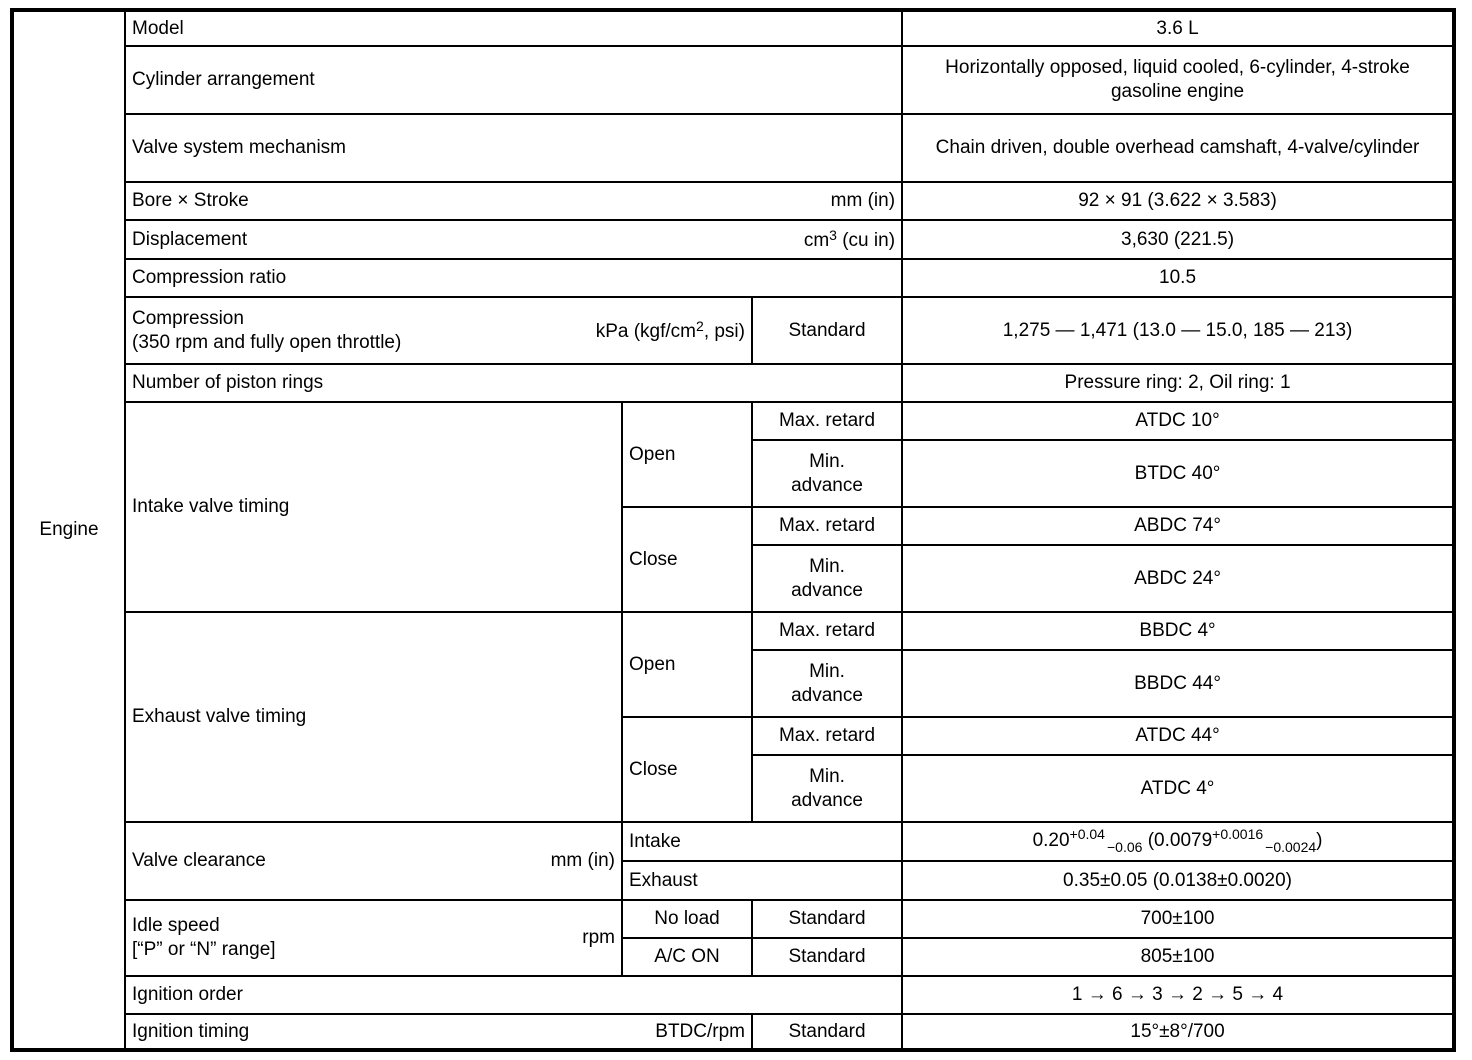 The width and height of the screenshot is (1472, 1060). What do you see at coordinates (700, 1031) in the screenshot?
I see `ignition-timing-unit: BTDC/rpm` at bounding box center [700, 1031].